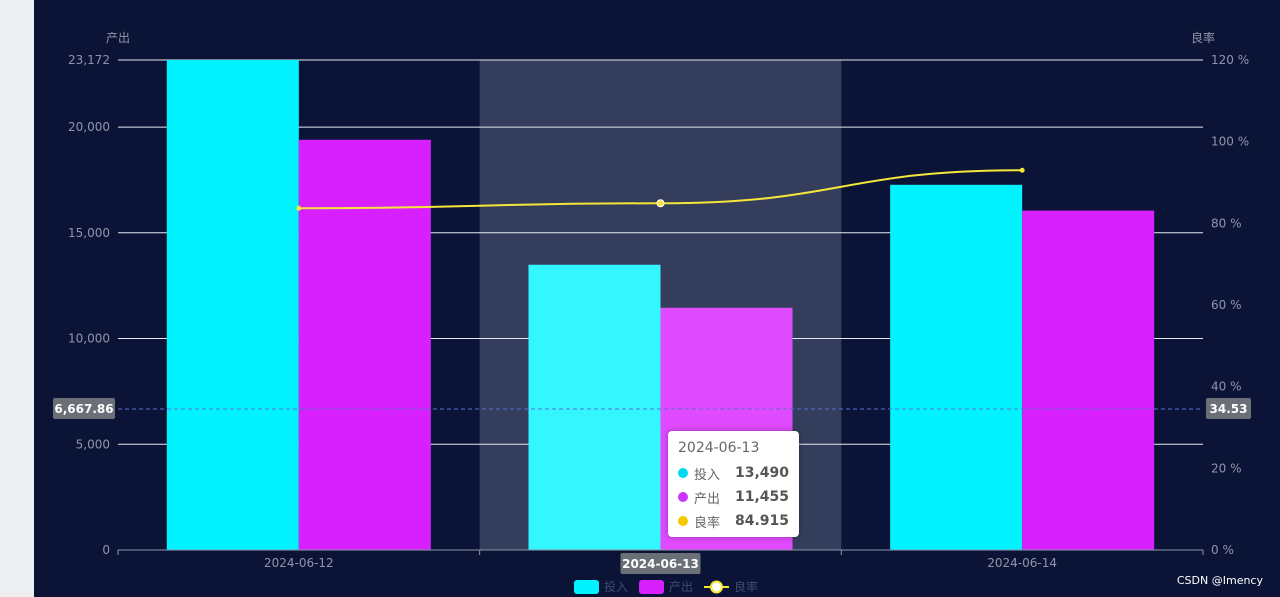 The width and height of the screenshot is (1280, 597). Describe the element at coordinates (761, 473) in the screenshot. I see `tooltip-value-input: 13,490` at that location.